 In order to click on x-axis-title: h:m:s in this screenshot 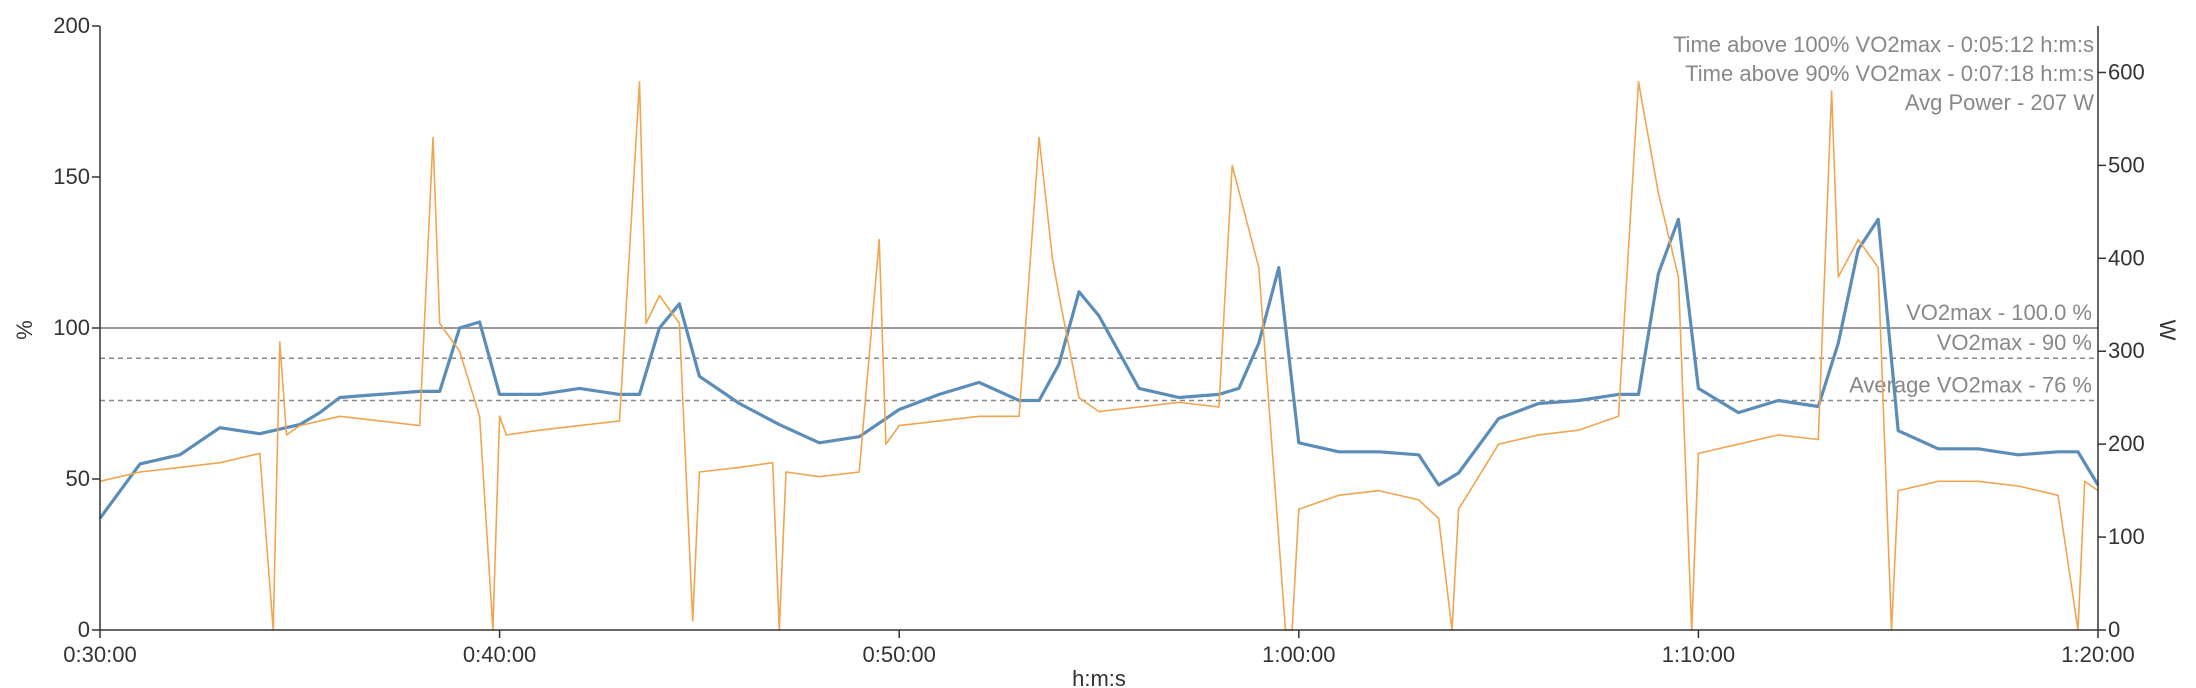, I will do `click(1099, 677)`.